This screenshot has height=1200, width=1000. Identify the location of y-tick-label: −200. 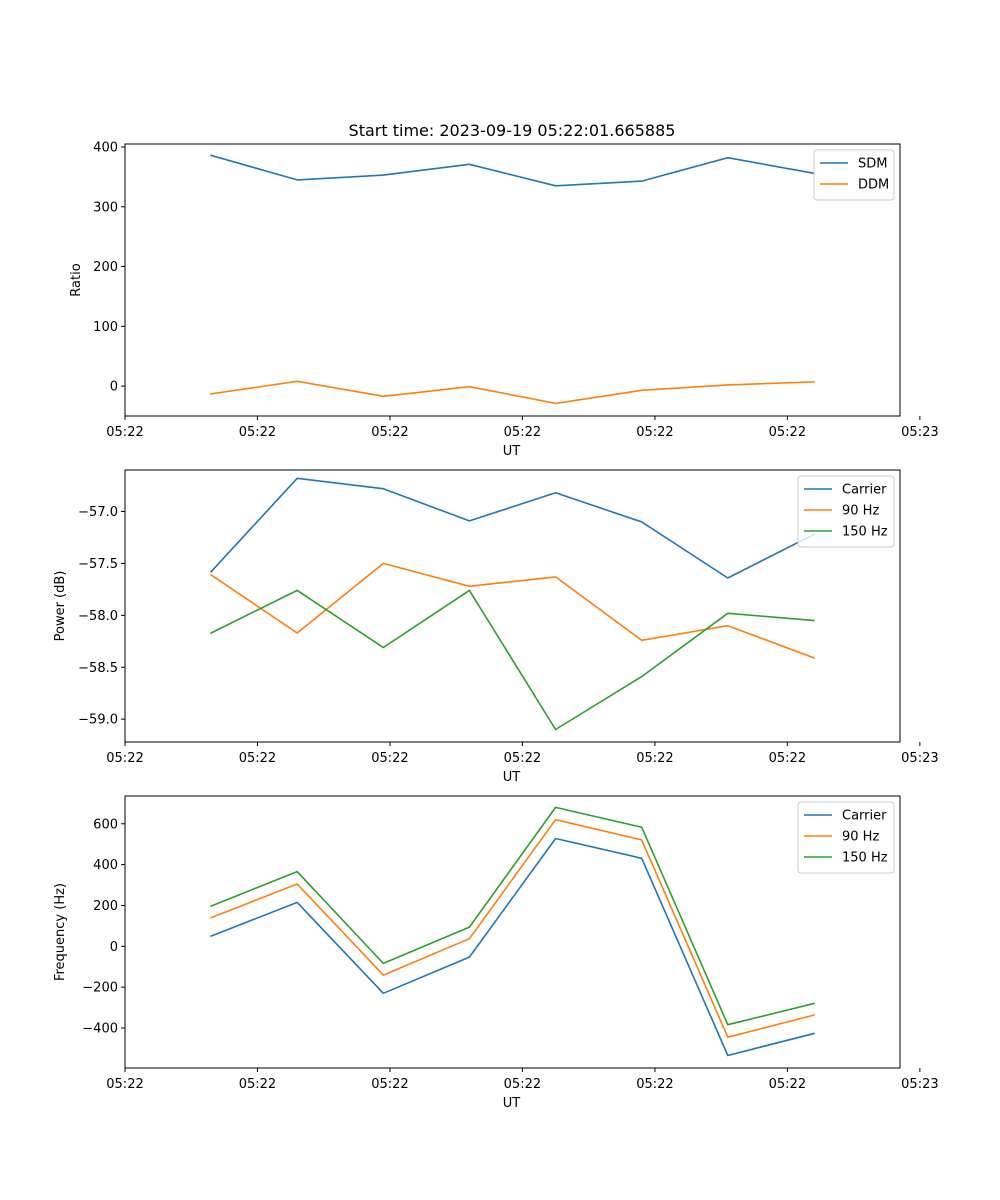
(100, 988).